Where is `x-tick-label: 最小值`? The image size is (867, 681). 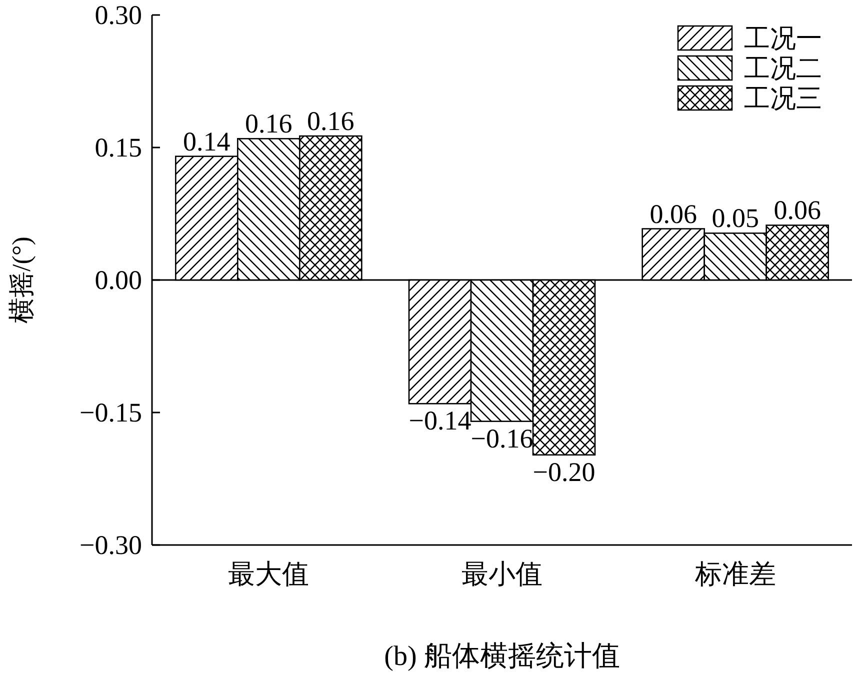 x-tick-label: 最小值 is located at coordinates (502, 574).